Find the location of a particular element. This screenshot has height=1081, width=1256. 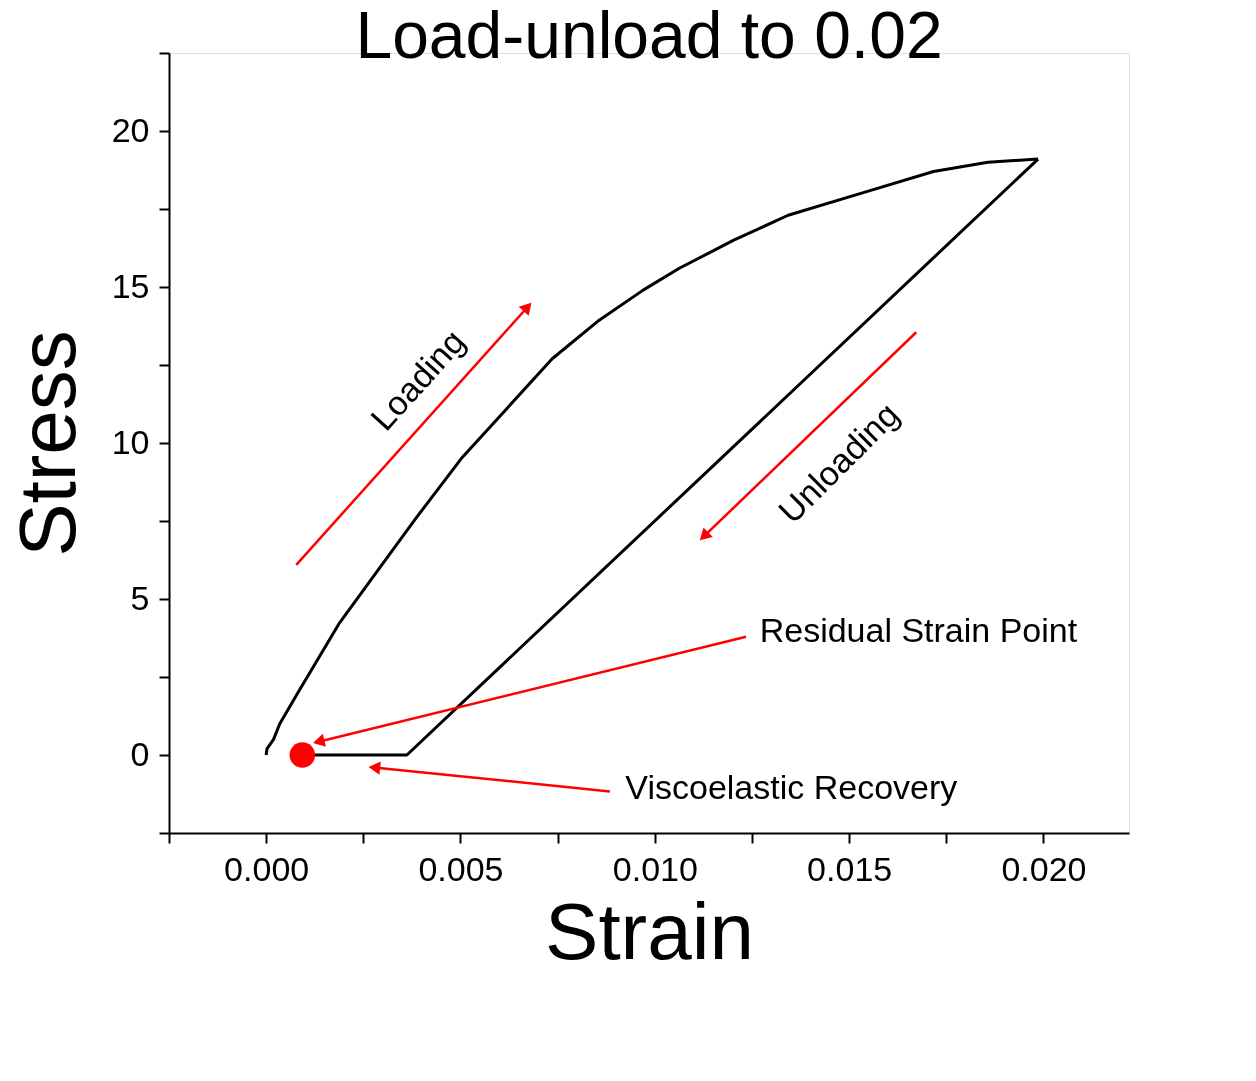

y-tick-label: 5 is located at coordinates (140, 597).